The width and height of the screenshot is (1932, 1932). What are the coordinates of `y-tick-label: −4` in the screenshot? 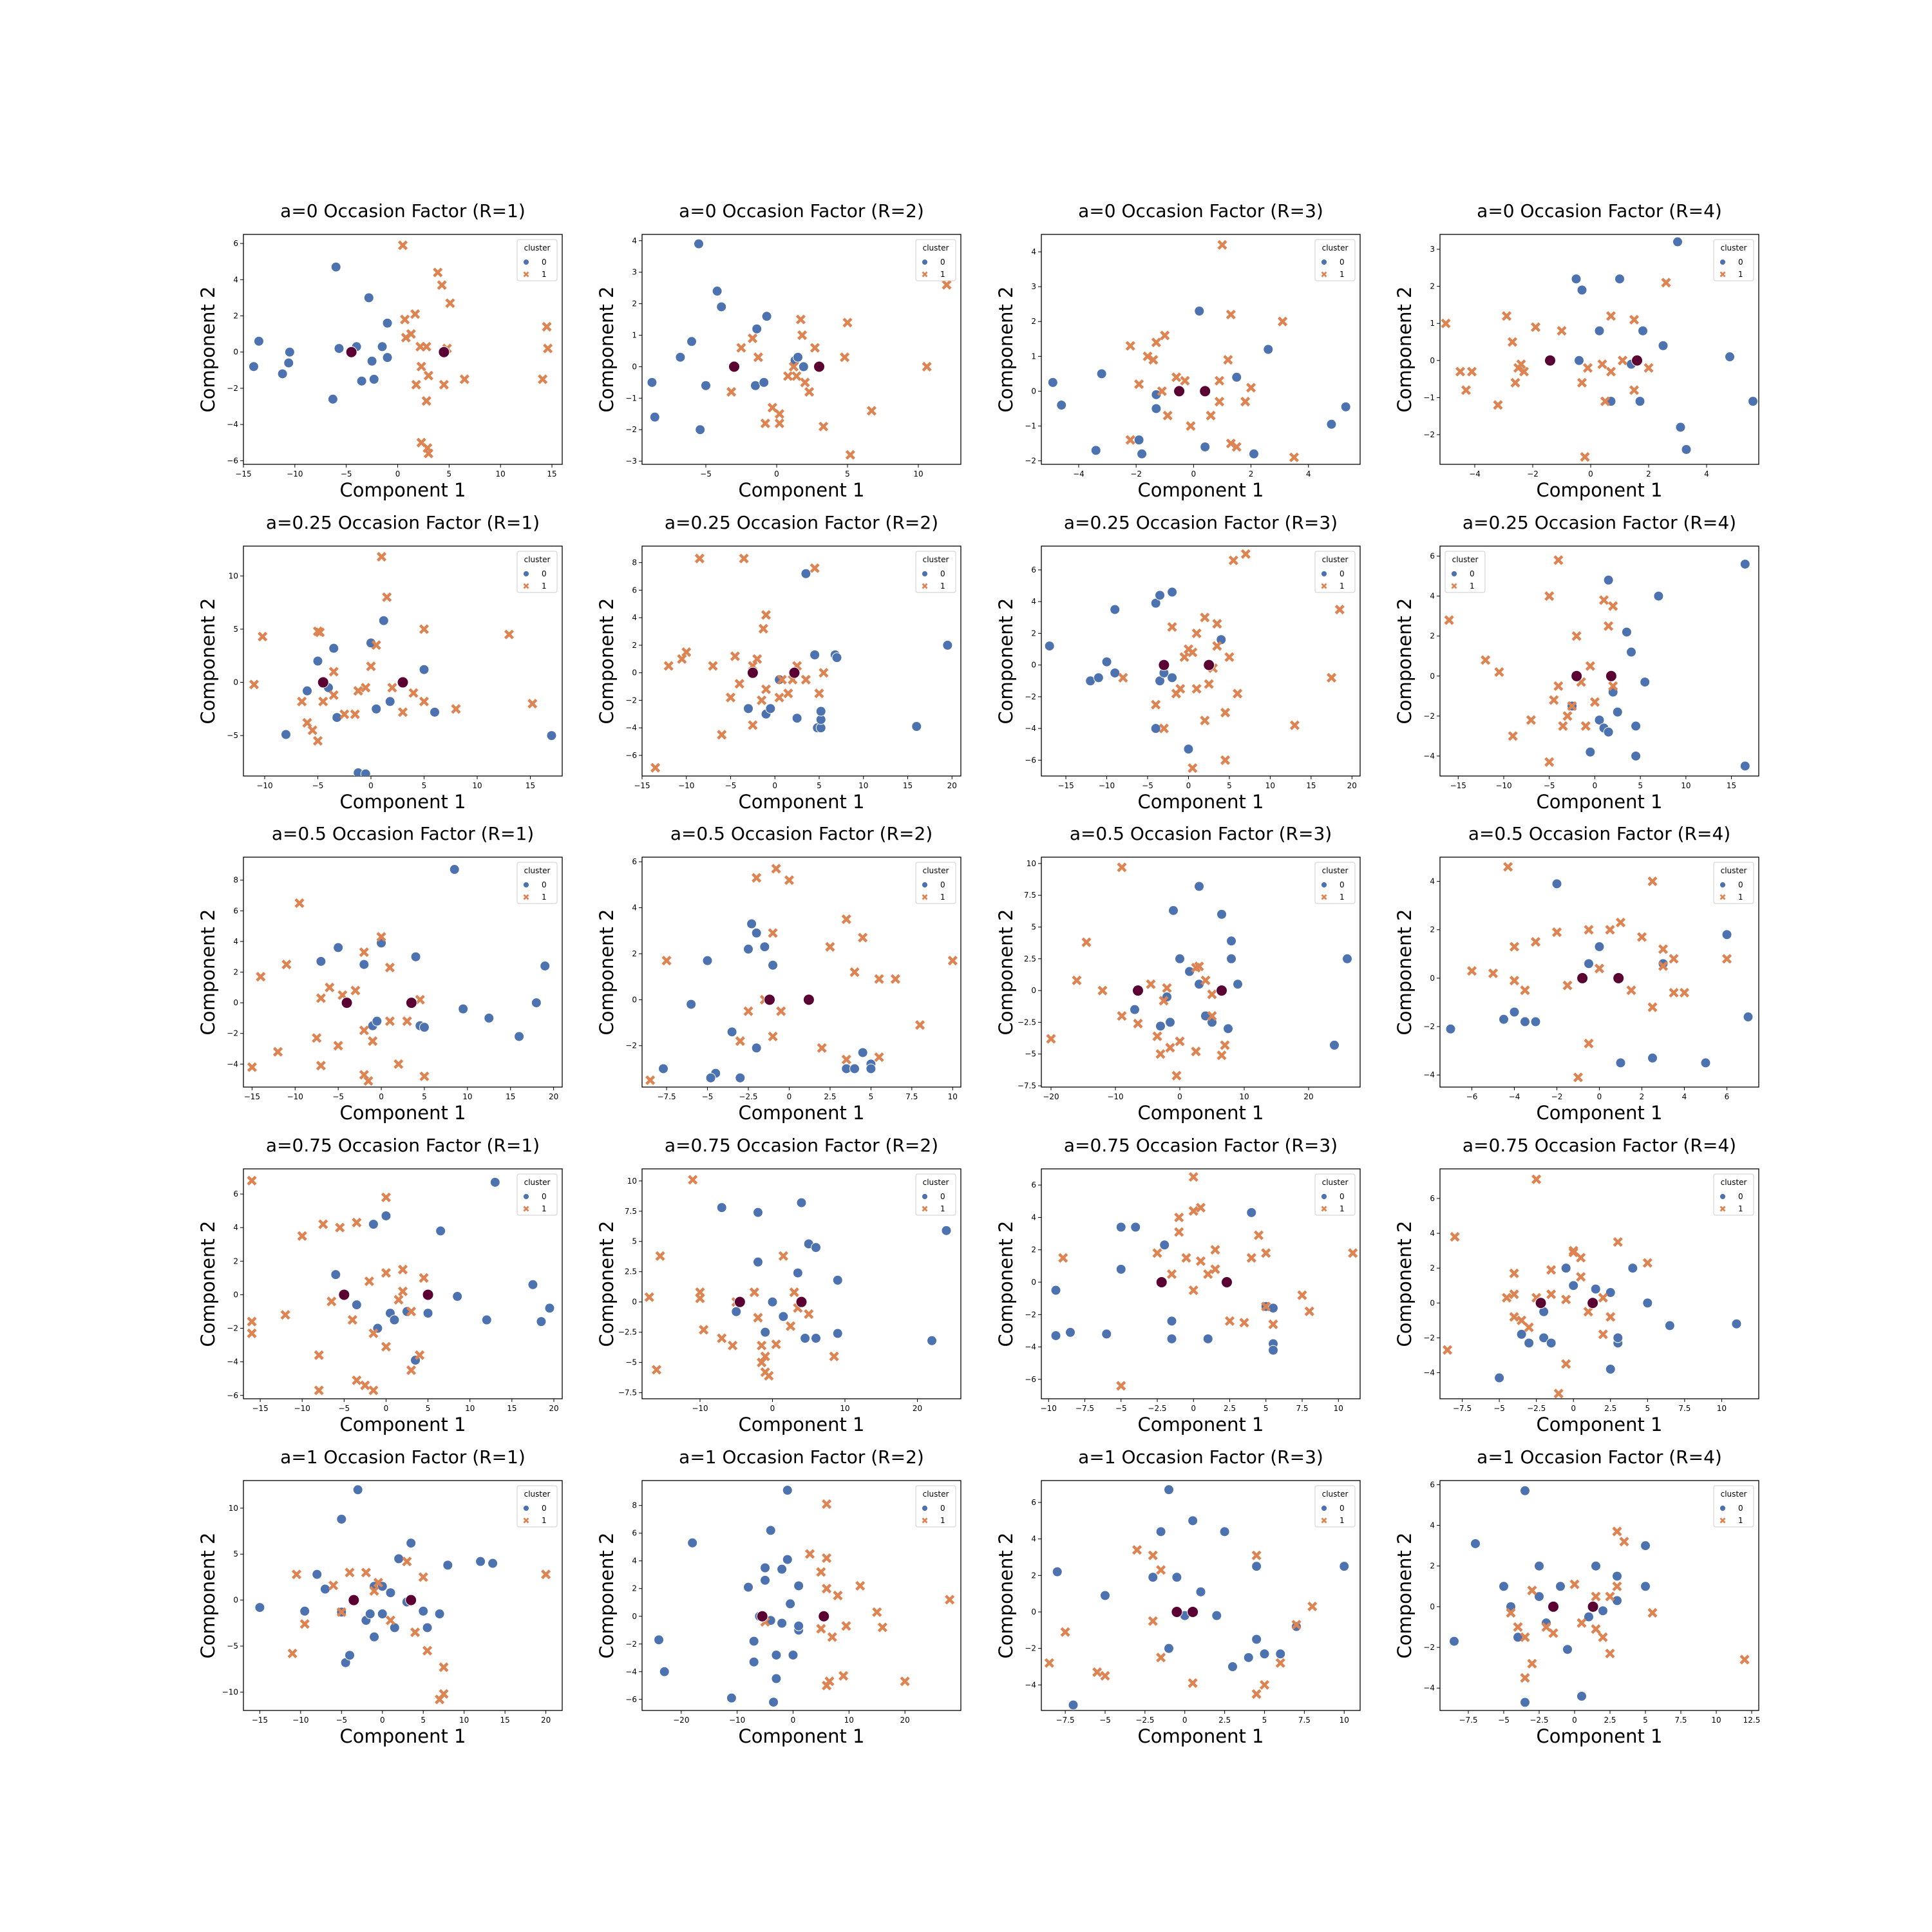 It's located at (1030, 728).